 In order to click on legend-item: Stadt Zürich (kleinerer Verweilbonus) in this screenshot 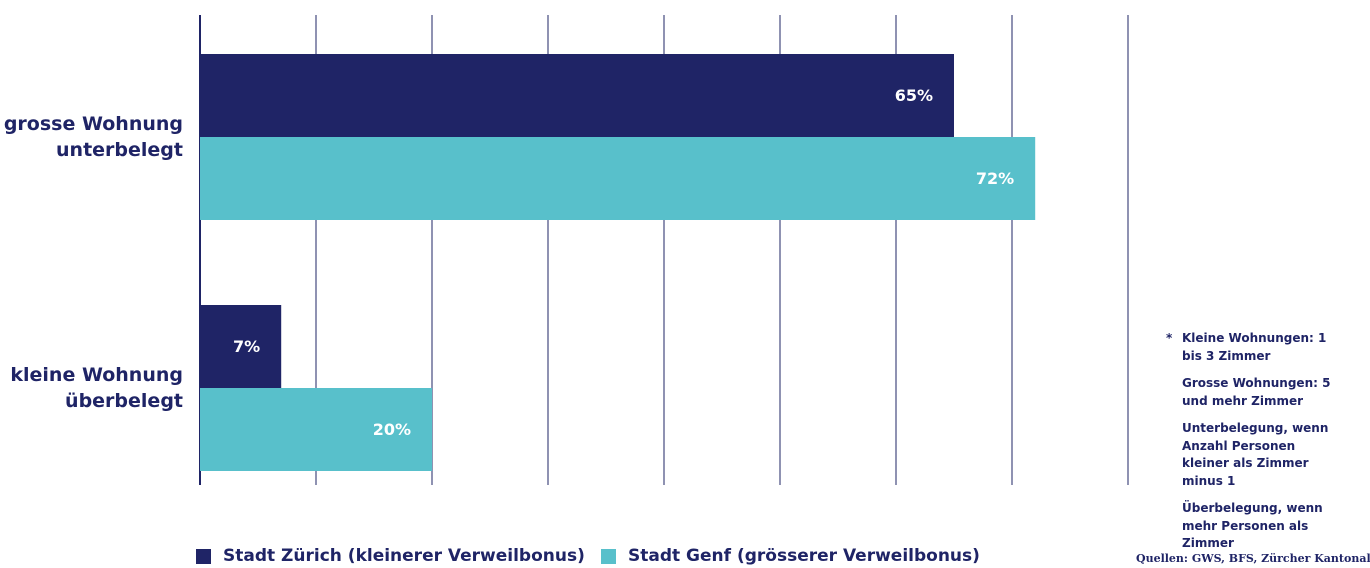, I will do `click(390, 556)`.